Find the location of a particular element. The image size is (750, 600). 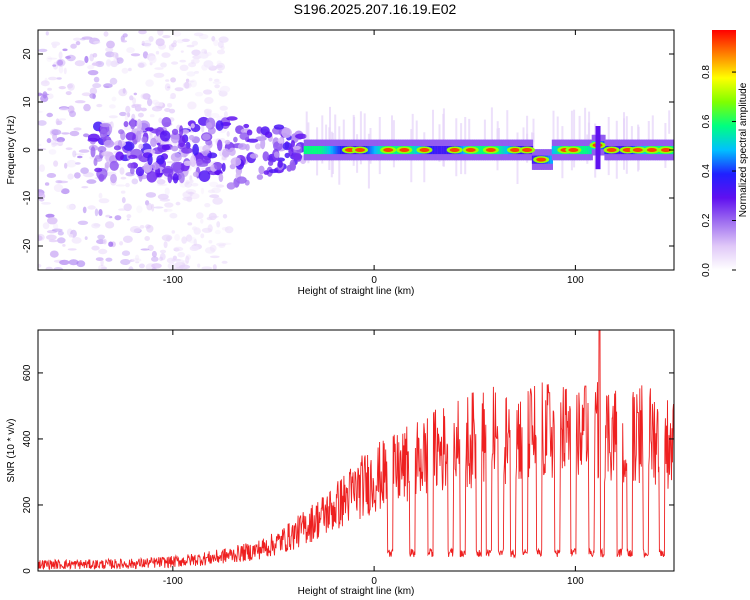

y-tick-label: 10 is located at coordinates (27, 102).